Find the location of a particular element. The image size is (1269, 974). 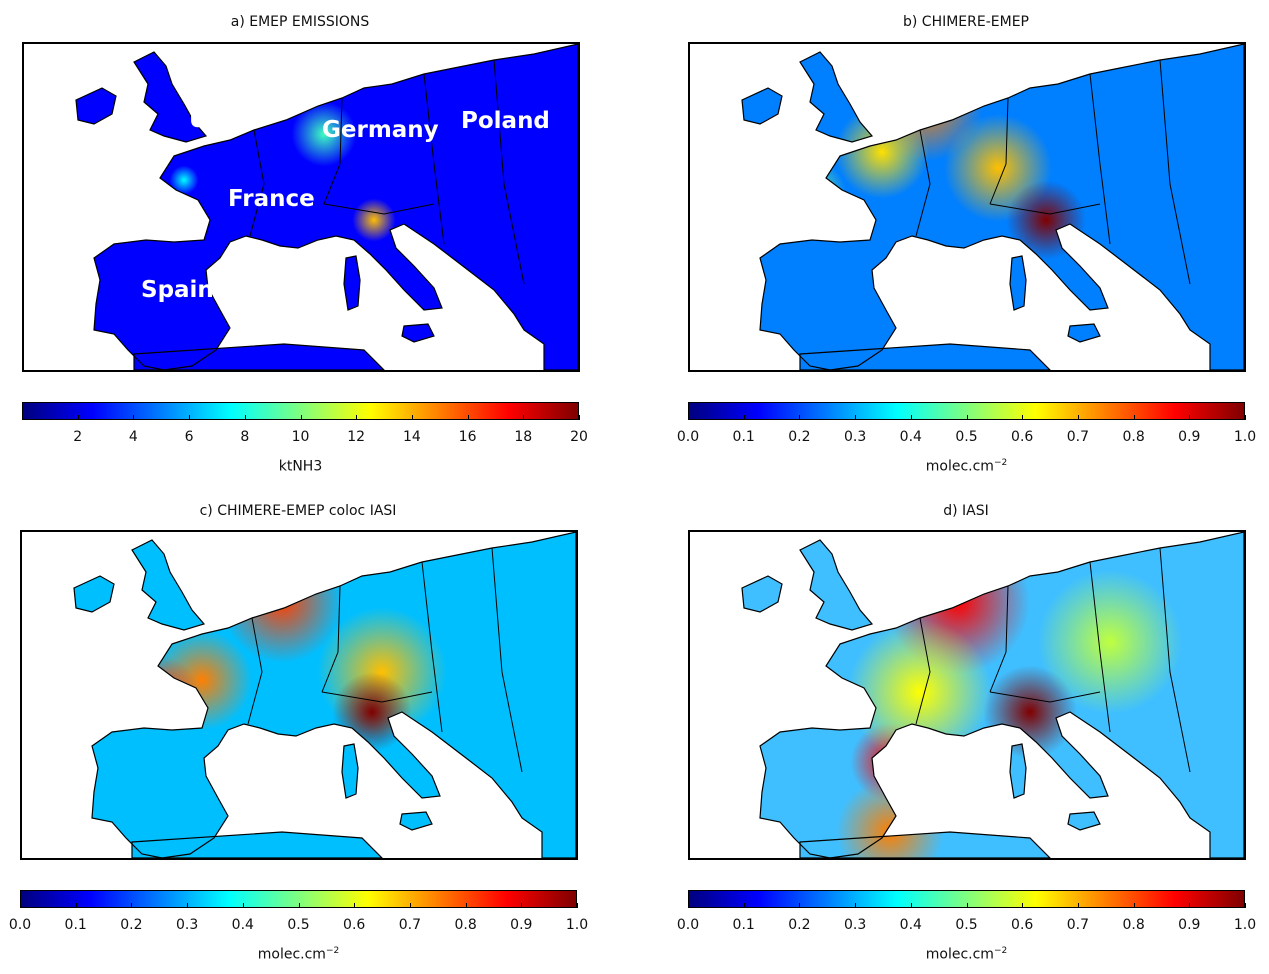

label-germany: Germany is located at coordinates (380, 130).